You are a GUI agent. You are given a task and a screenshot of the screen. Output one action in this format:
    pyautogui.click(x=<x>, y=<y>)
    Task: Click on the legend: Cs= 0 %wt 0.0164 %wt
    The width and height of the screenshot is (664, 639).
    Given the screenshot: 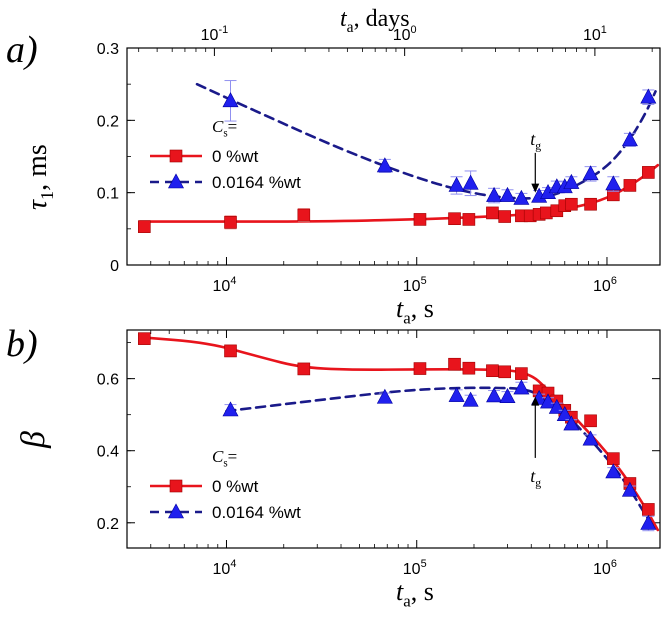 What is the action you would take?
    pyautogui.click(x=225, y=154)
    